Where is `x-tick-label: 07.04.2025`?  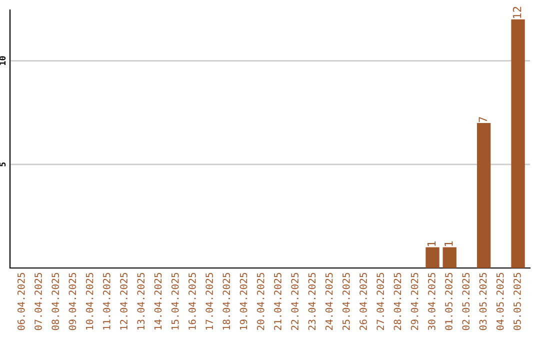
x-tick-label: 07.04.2025 is located at coordinates (38, 301).